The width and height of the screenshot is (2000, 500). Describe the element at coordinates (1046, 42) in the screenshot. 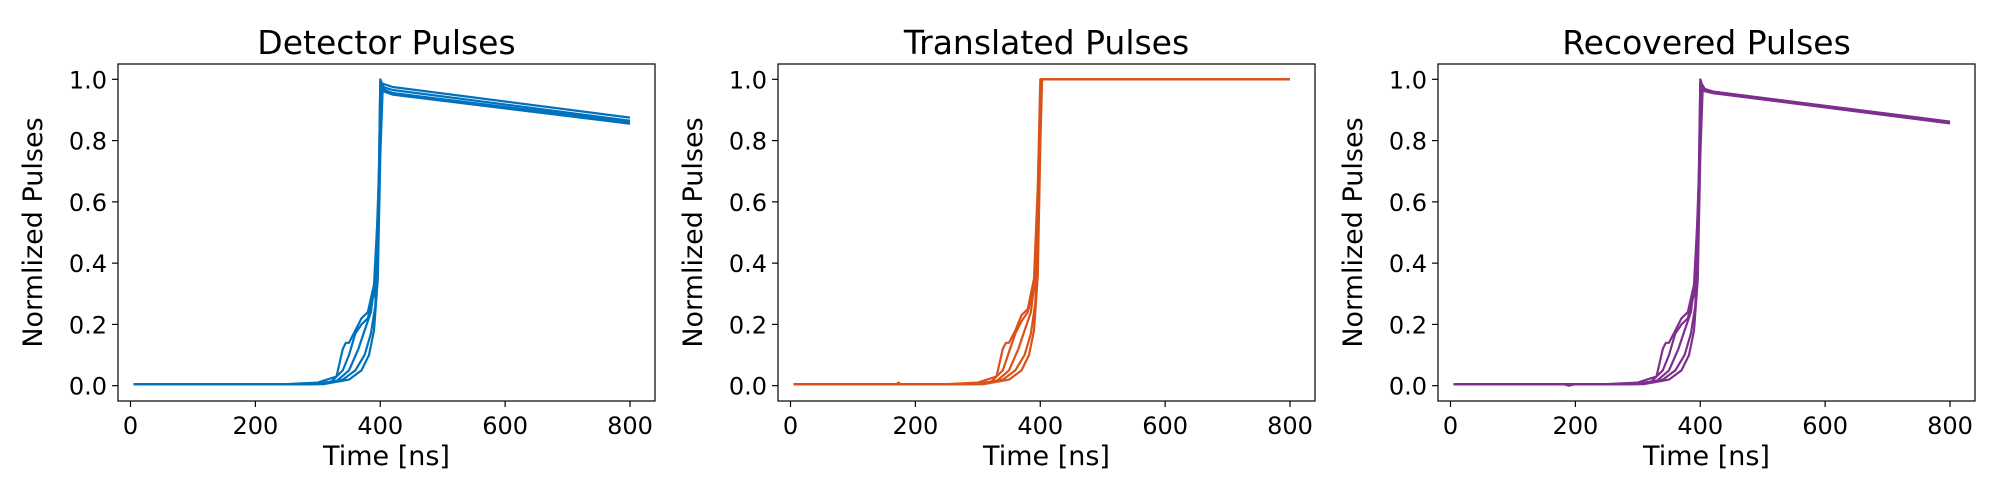

I see `chart-title: Translated Pulses` at that location.